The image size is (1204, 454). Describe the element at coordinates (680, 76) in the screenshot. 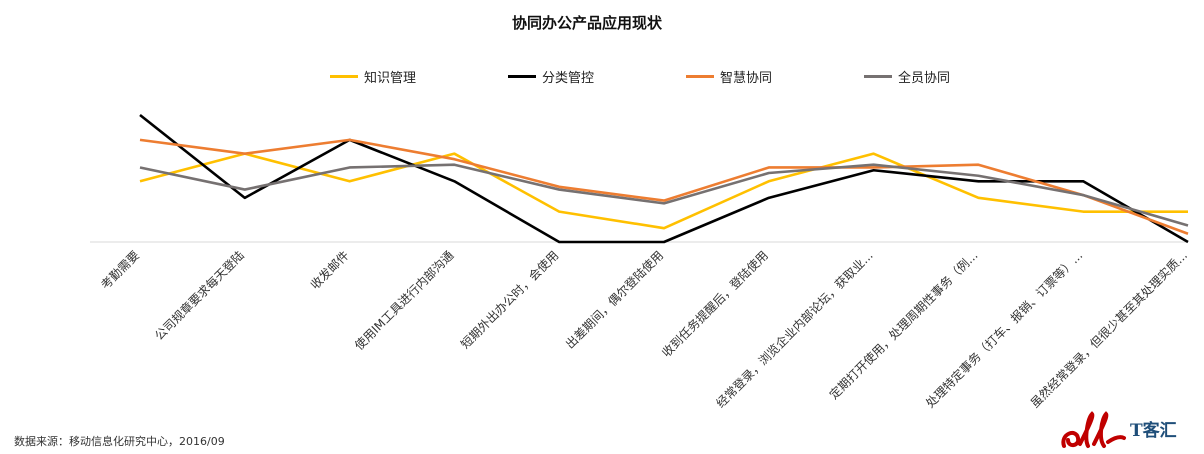

I see `chart-legend: 知识管理 分类管控 智慧协同 全员协同` at that location.